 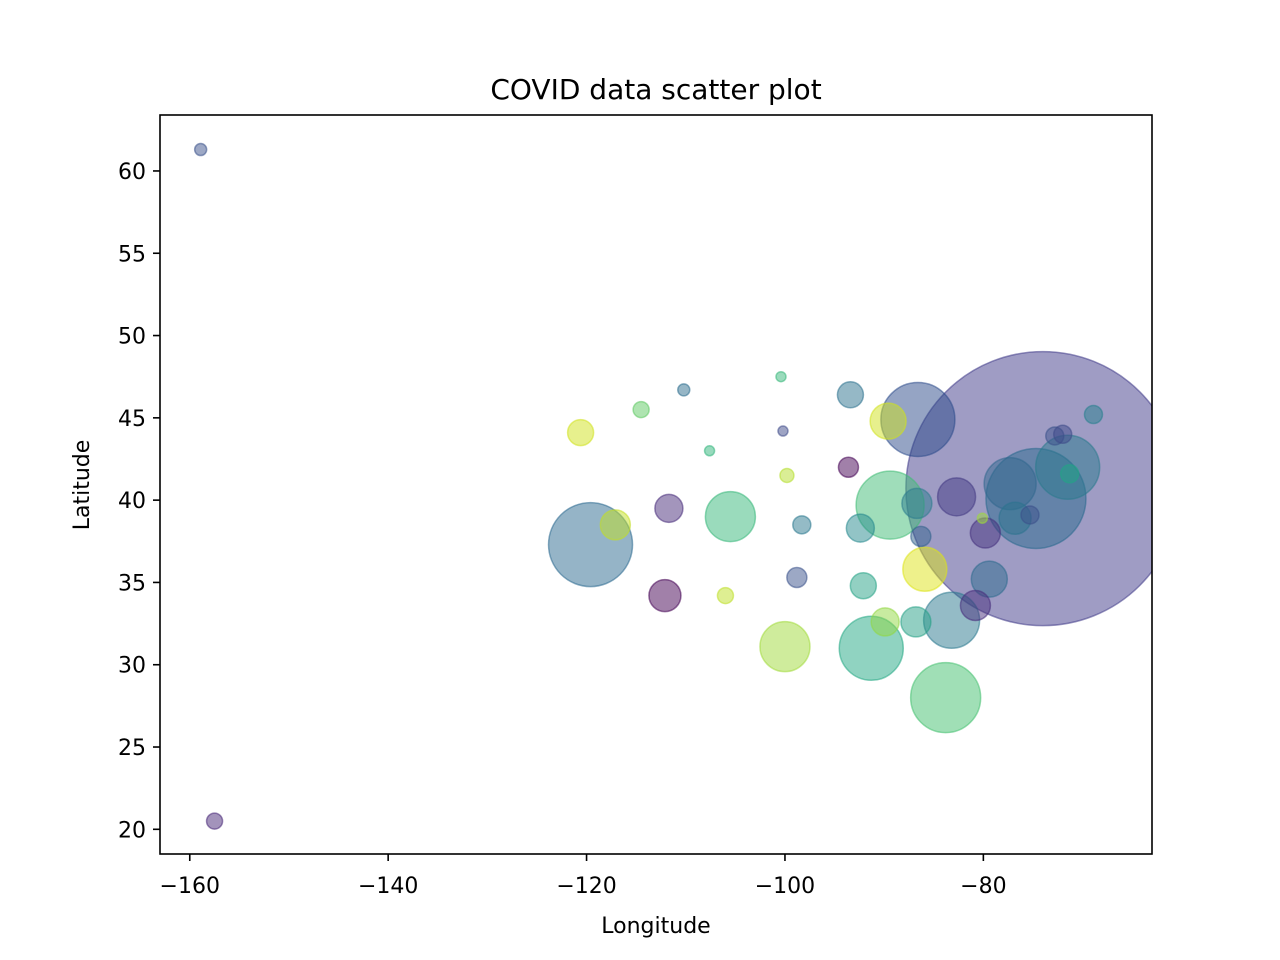 I want to click on chart-title: COVID data scatter plot, so click(x=655, y=89).